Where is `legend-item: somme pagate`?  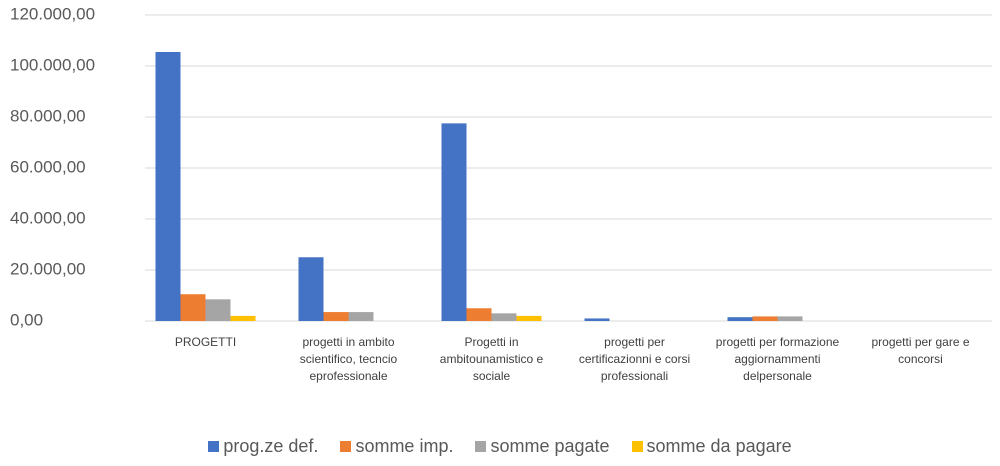 legend-item: somme pagate is located at coordinates (542, 446).